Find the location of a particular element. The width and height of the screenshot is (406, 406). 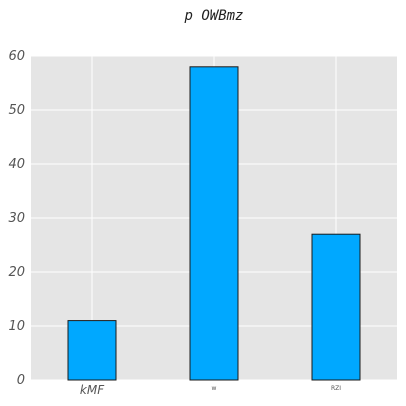

y-tick-label: 20 is located at coordinates (16, 272).